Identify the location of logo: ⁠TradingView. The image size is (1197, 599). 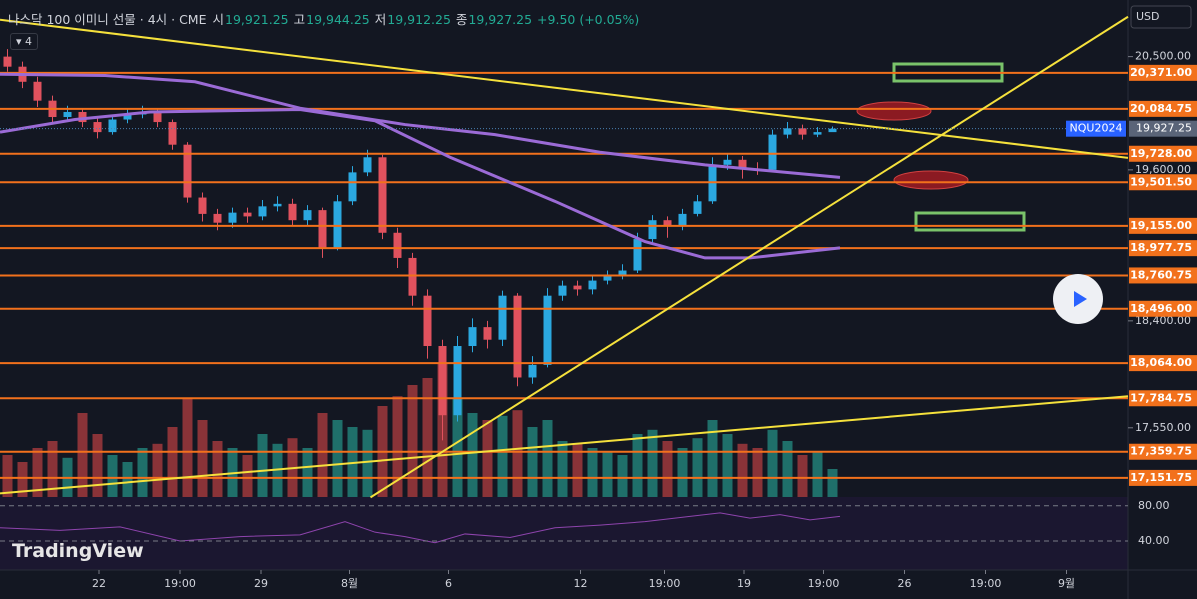
(78, 551).